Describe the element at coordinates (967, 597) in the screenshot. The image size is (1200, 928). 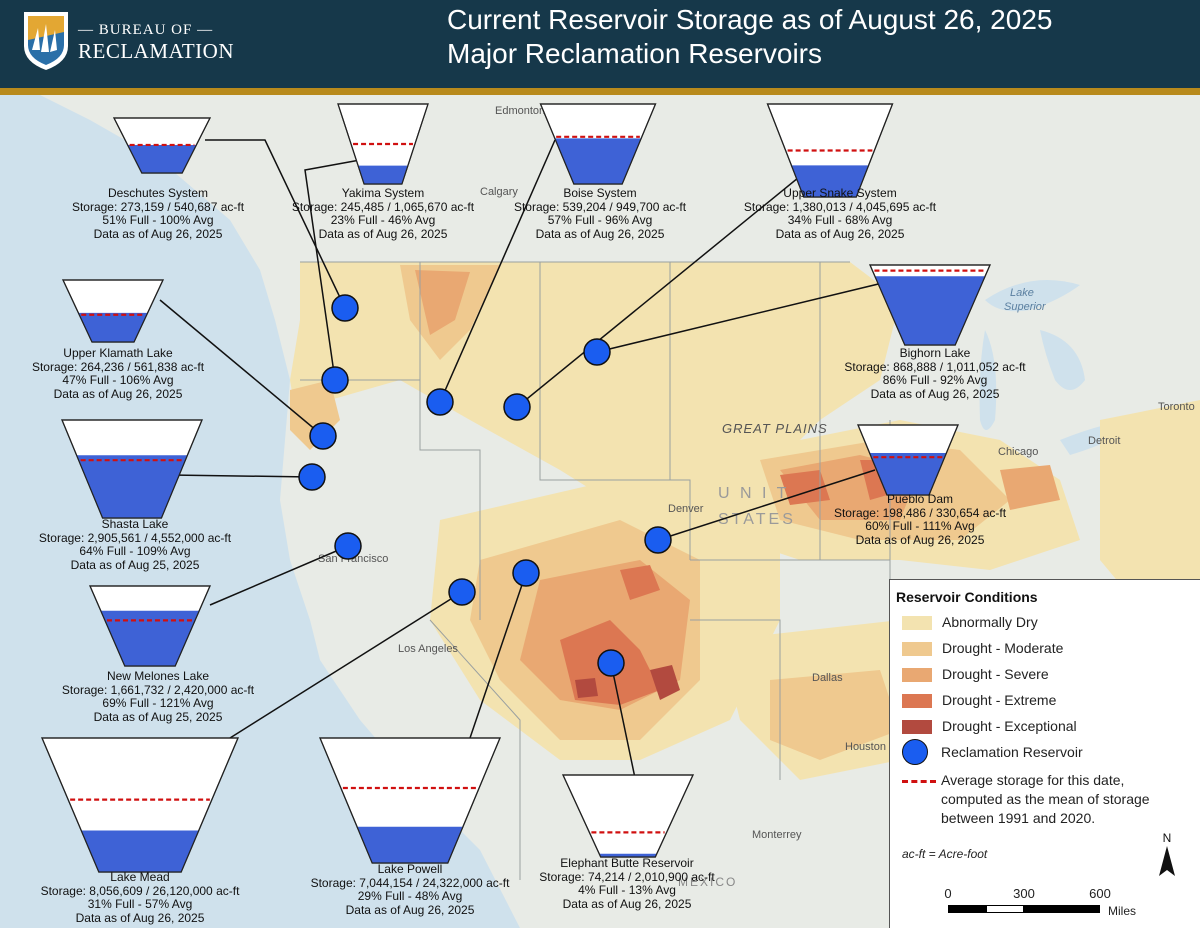
I see `legend-title: Reservoir Conditions` at that location.